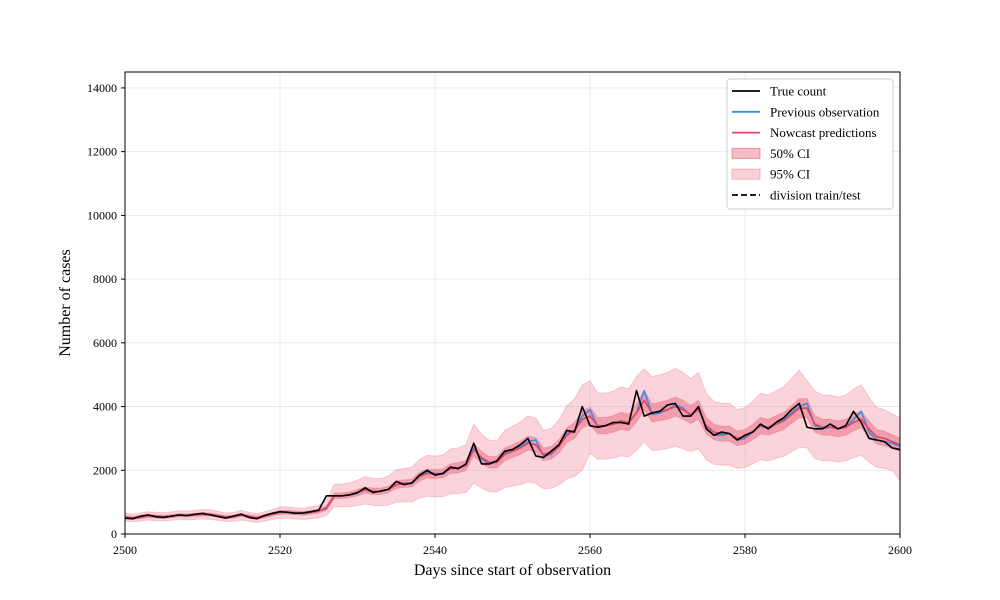 This screenshot has width=1000, height=600. What do you see at coordinates (105, 470) in the screenshot?
I see `y-tick-label: 2000` at bounding box center [105, 470].